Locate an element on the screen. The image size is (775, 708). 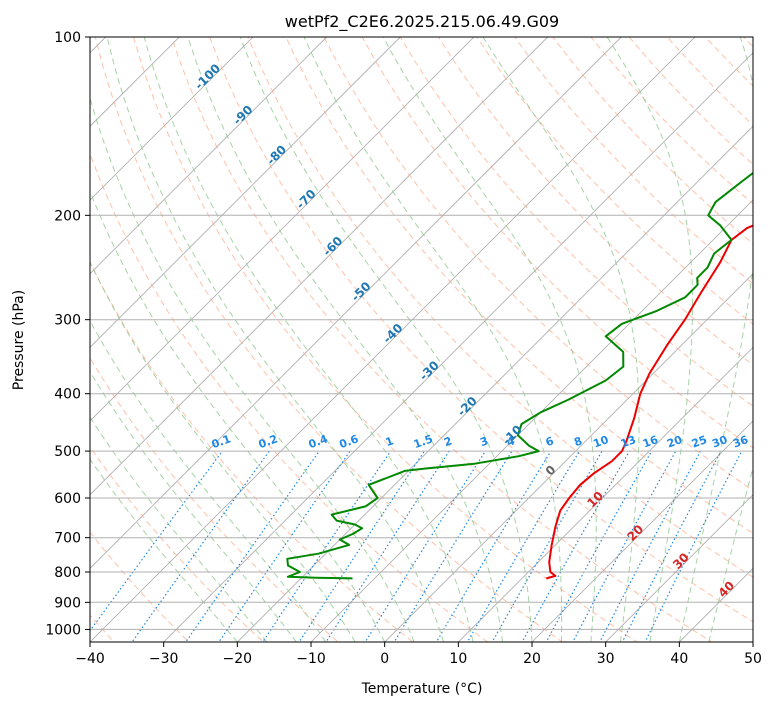
x-tick-label: 40 is located at coordinates (679, 659).